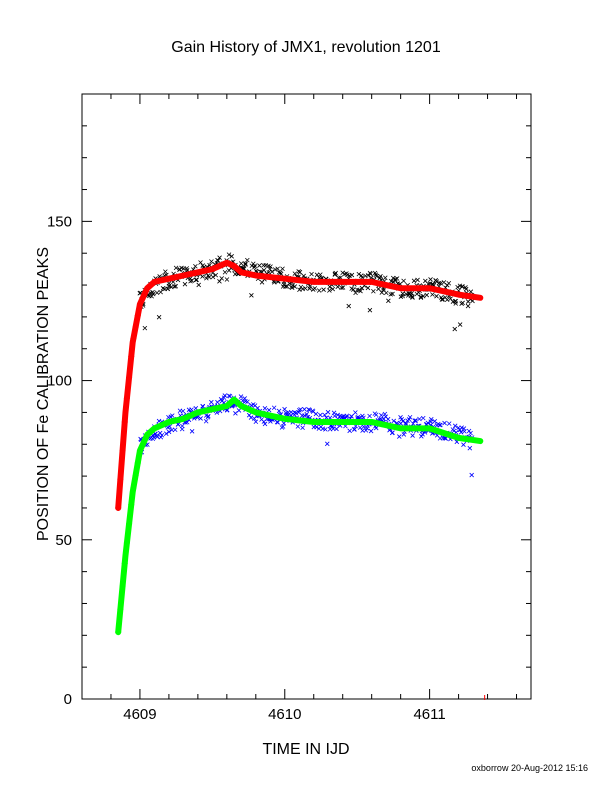 This screenshot has width=612, height=792. I want to click on x-tick-label: 4609, so click(139, 714).